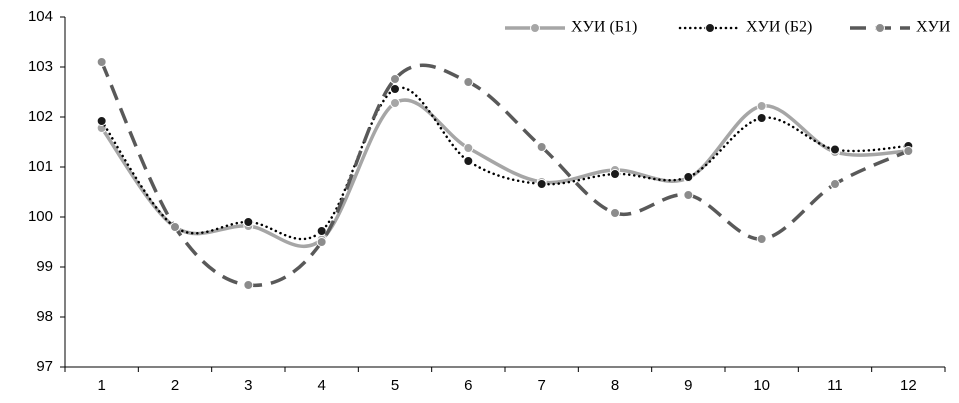  I want to click on x-tick-label: 1, so click(101, 385).